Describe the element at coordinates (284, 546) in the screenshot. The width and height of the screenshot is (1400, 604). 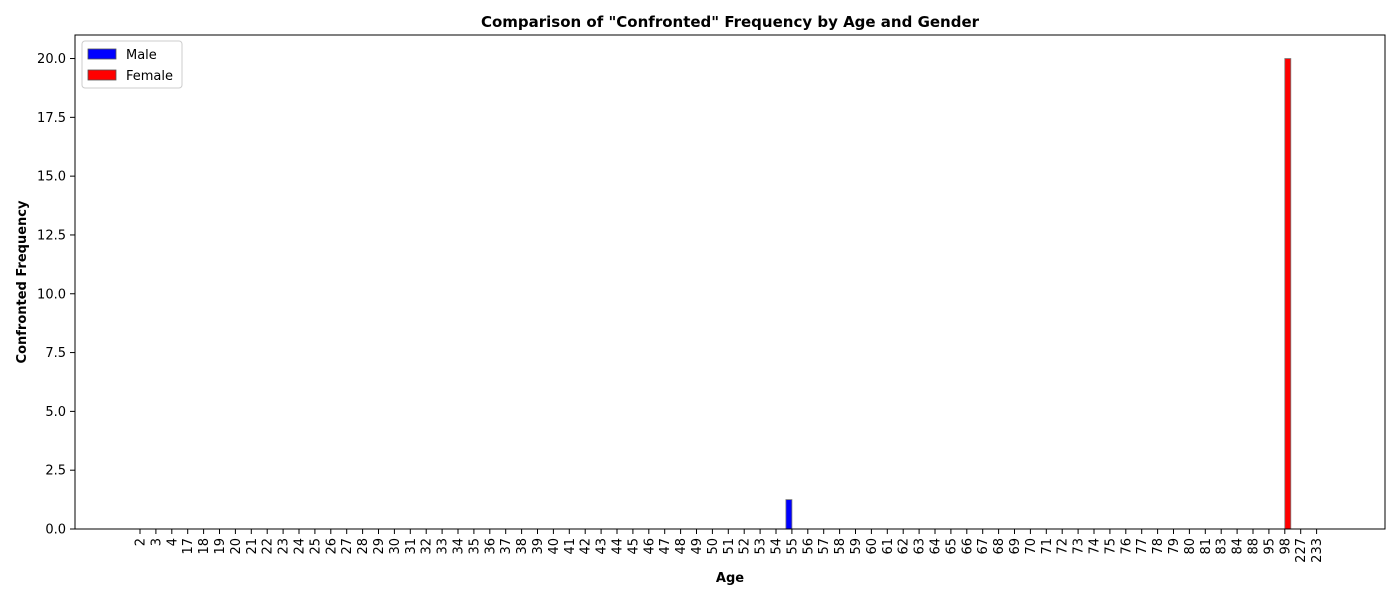
I see `x-tick-label: 23` at that location.